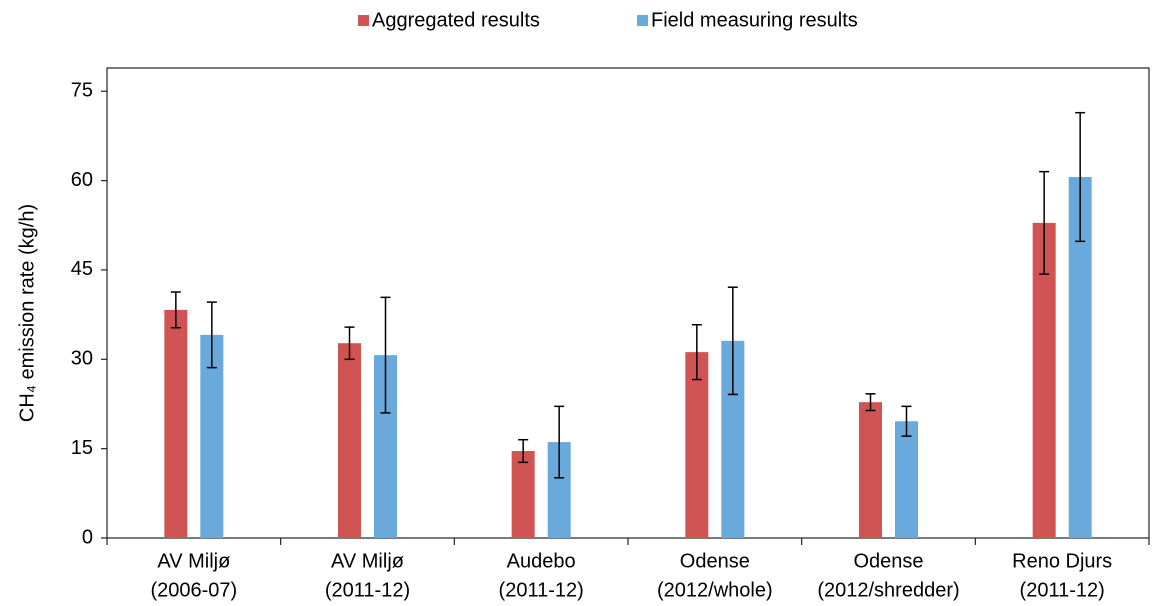  Describe the element at coordinates (715, 590) in the screenshot. I see `x-tick-label: (2012/whole)` at that location.